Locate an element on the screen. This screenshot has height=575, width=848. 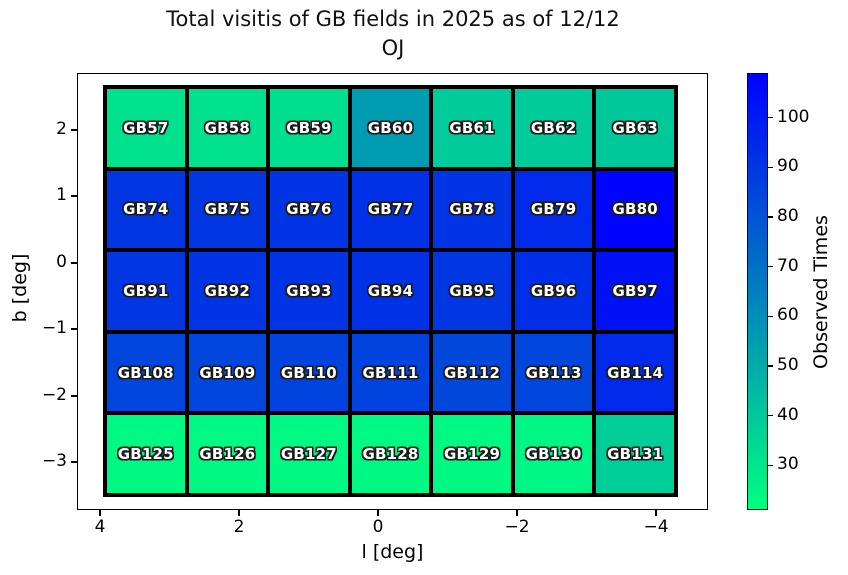
cell-label: GB97 is located at coordinates (635, 290).